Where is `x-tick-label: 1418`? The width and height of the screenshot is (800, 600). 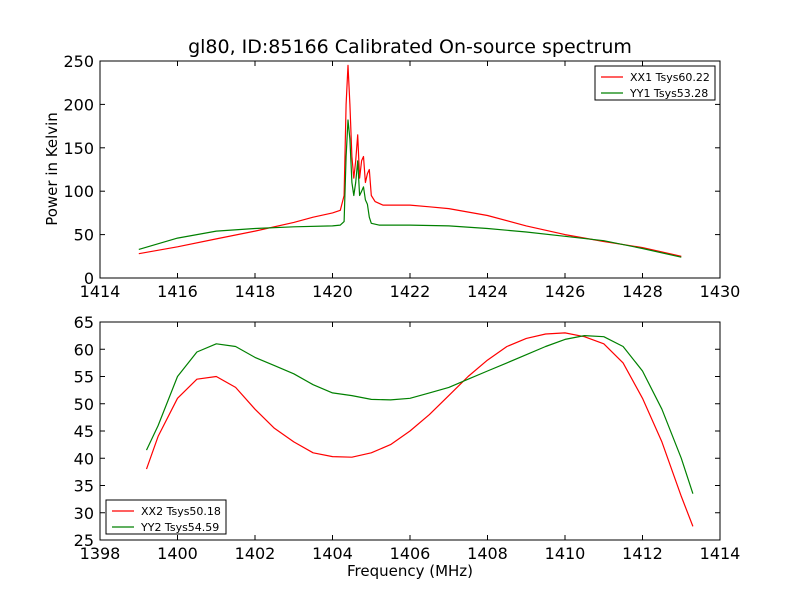 x-tick-label: 1418 is located at coordinates (255, 291).